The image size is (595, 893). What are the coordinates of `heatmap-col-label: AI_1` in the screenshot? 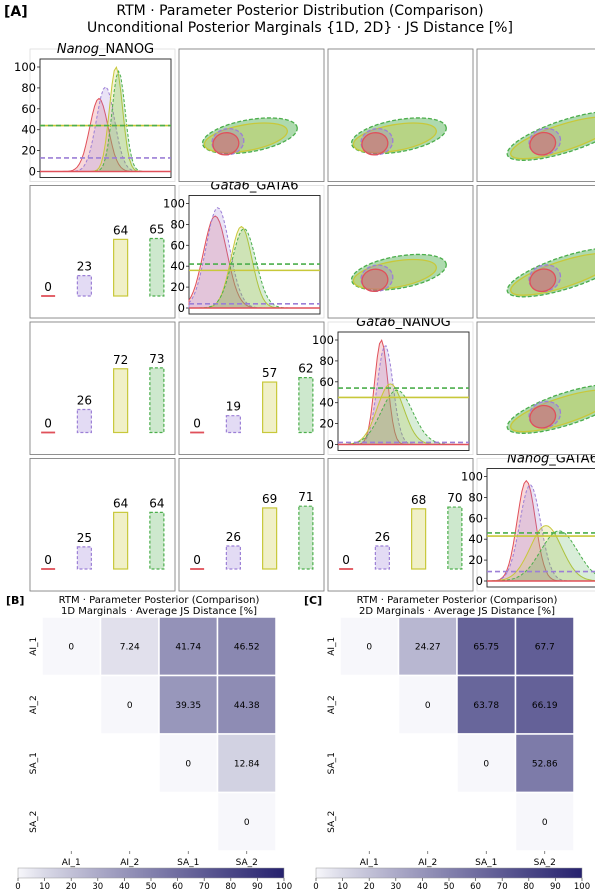 It's located at (71, 863).